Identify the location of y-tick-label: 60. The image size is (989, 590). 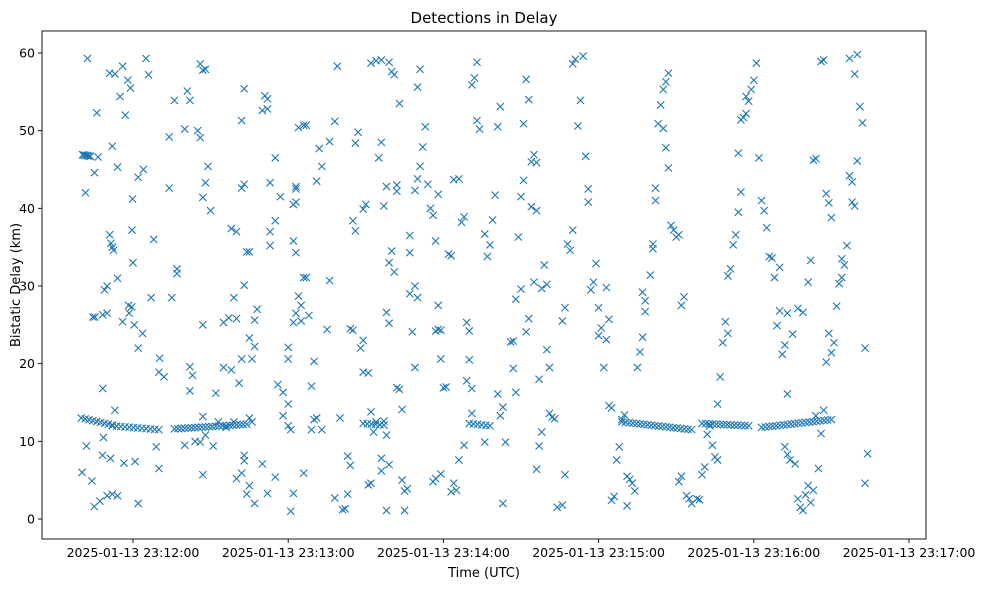
(27, 53).